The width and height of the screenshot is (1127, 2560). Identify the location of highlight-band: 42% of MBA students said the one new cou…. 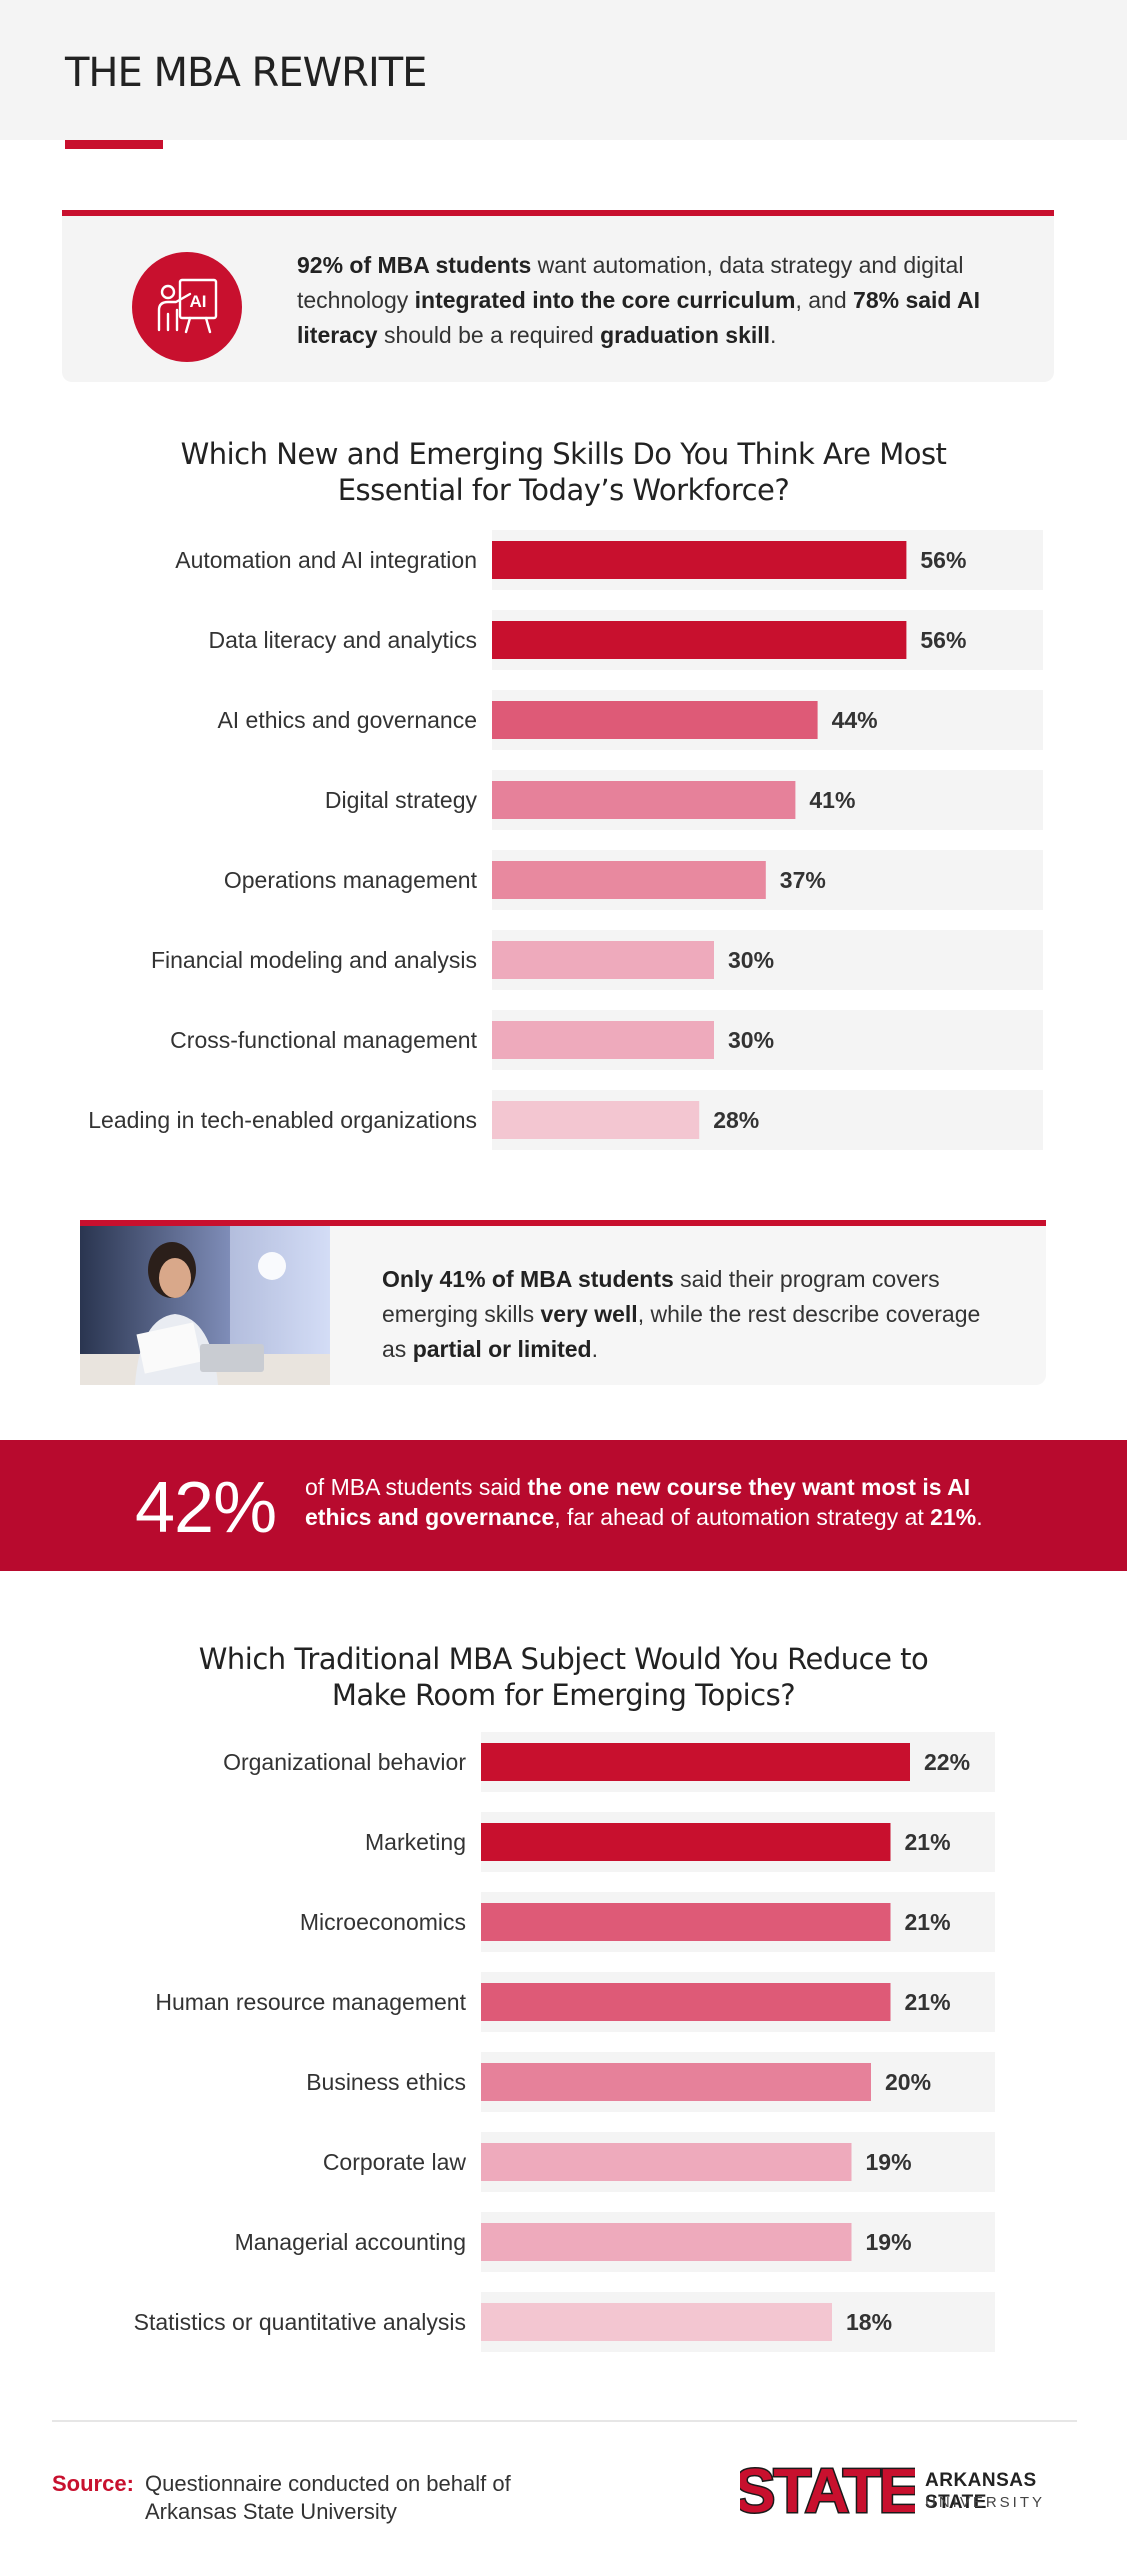
(563, 1505).